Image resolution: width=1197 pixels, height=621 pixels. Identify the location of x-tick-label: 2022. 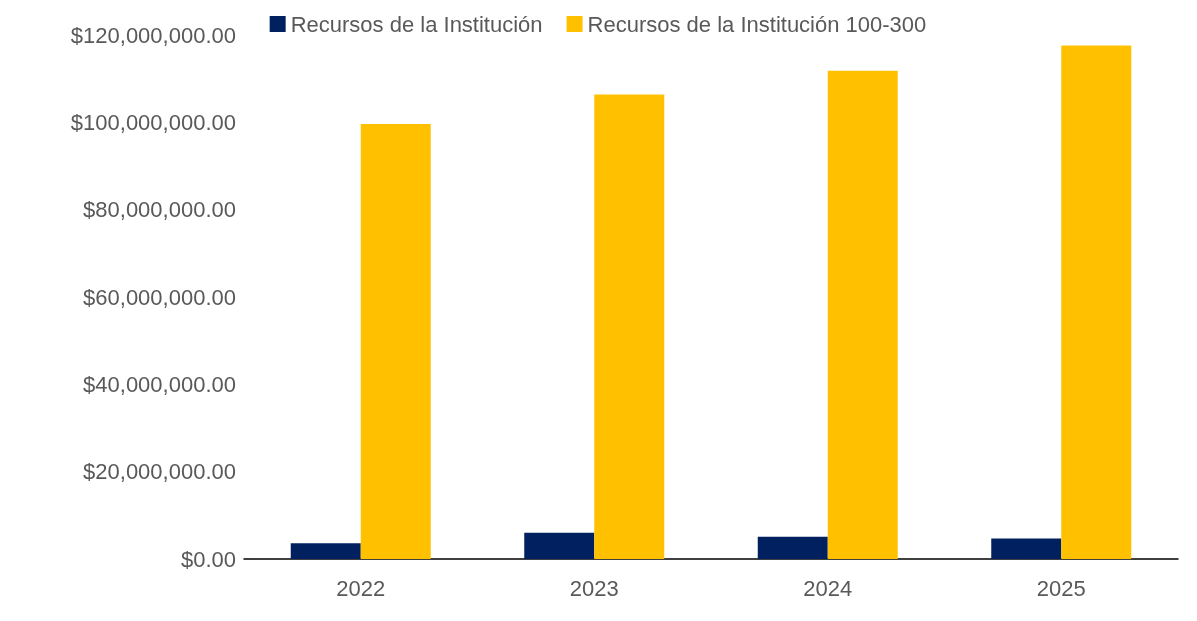
(361, 588).